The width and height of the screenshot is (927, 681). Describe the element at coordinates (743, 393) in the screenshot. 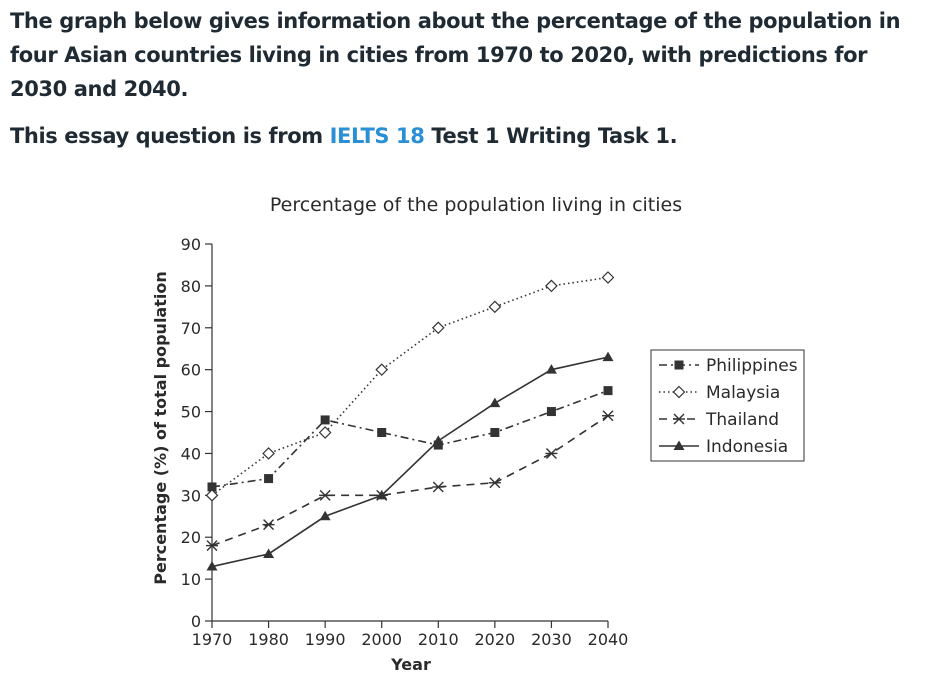

I see `legend-label: Malaysia` at that location.